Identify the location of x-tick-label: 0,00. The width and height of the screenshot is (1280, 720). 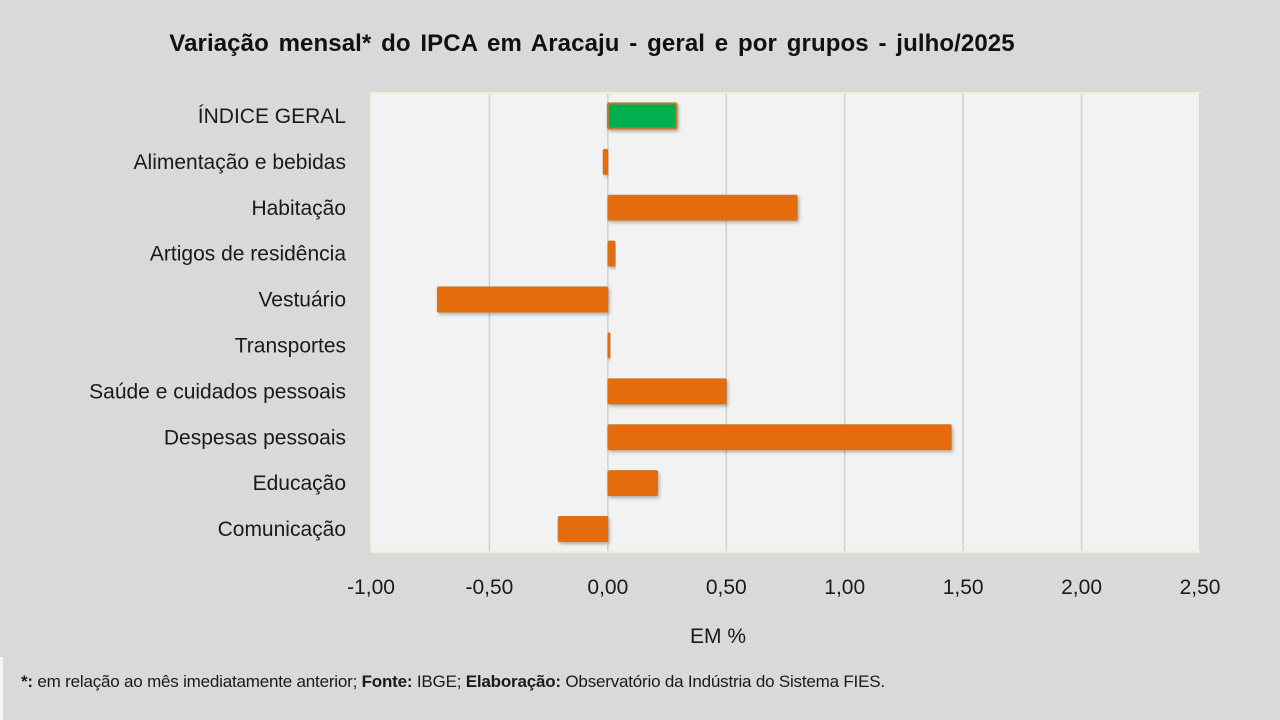
(607, 587).